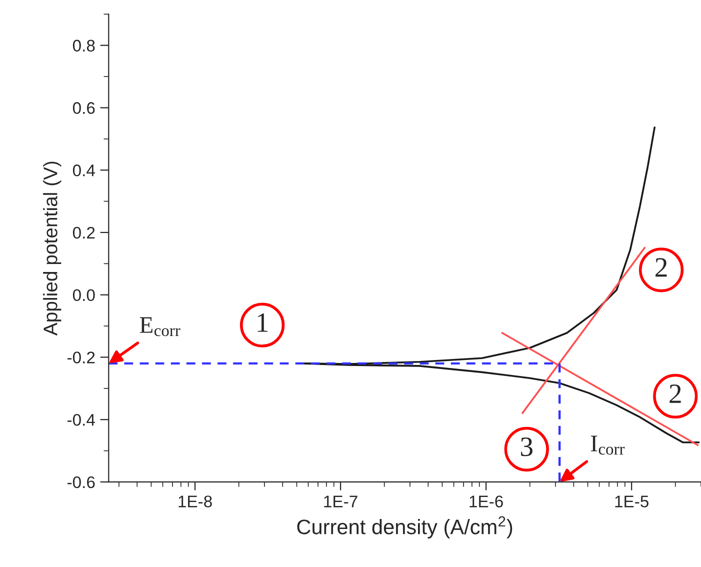 The width and height of the screenshot is (701, 567). I want to click on y-tick-label: 0.2, so click(83, 232).